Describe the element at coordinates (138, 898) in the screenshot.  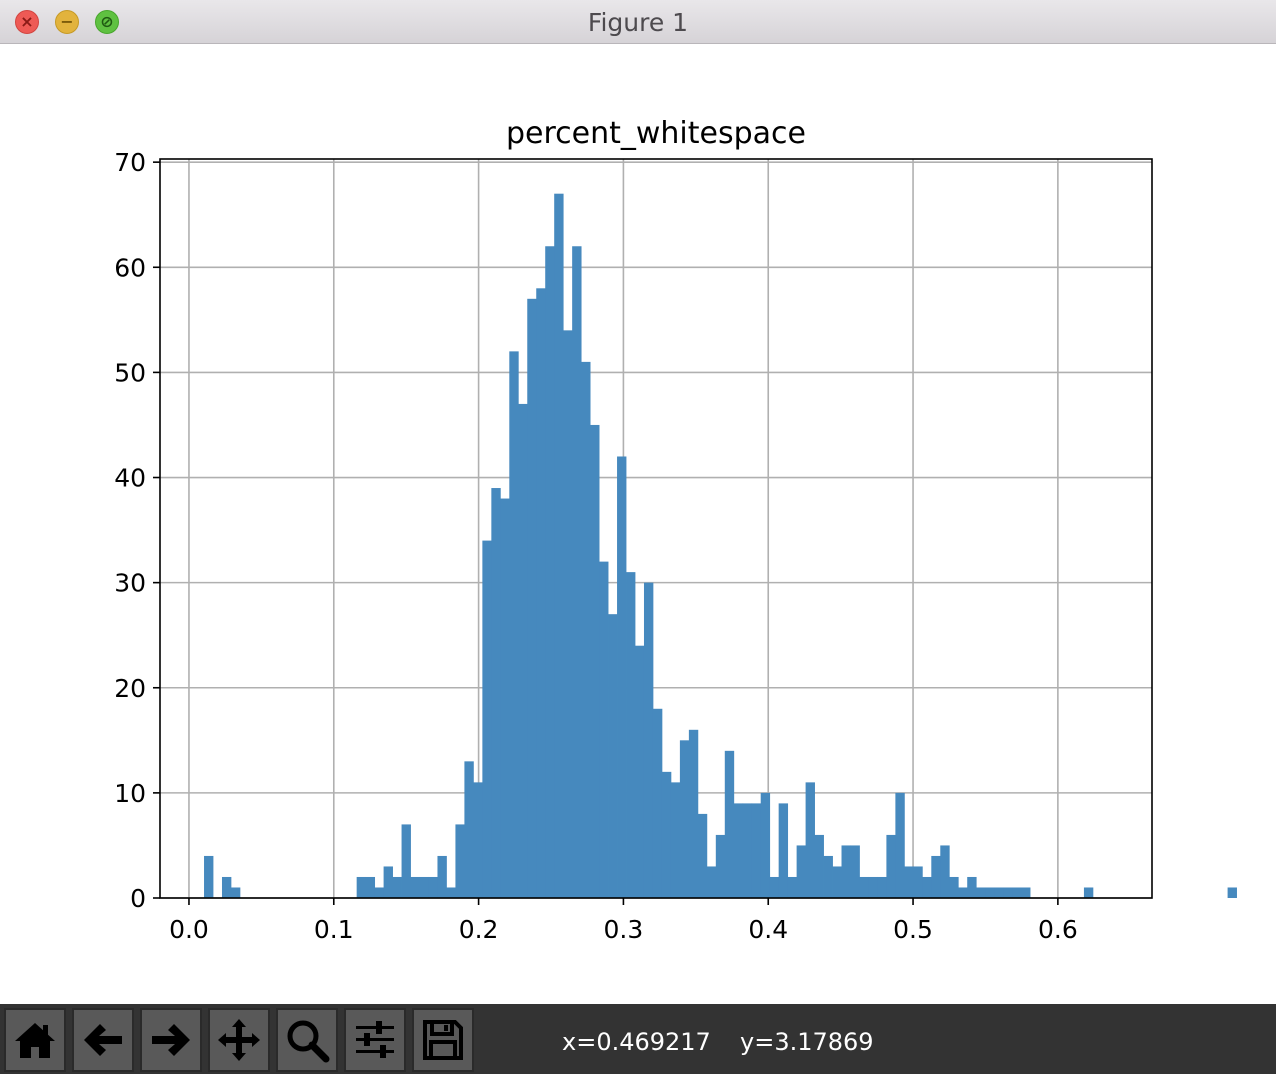
I see `y-tick-label: 0` at that location.